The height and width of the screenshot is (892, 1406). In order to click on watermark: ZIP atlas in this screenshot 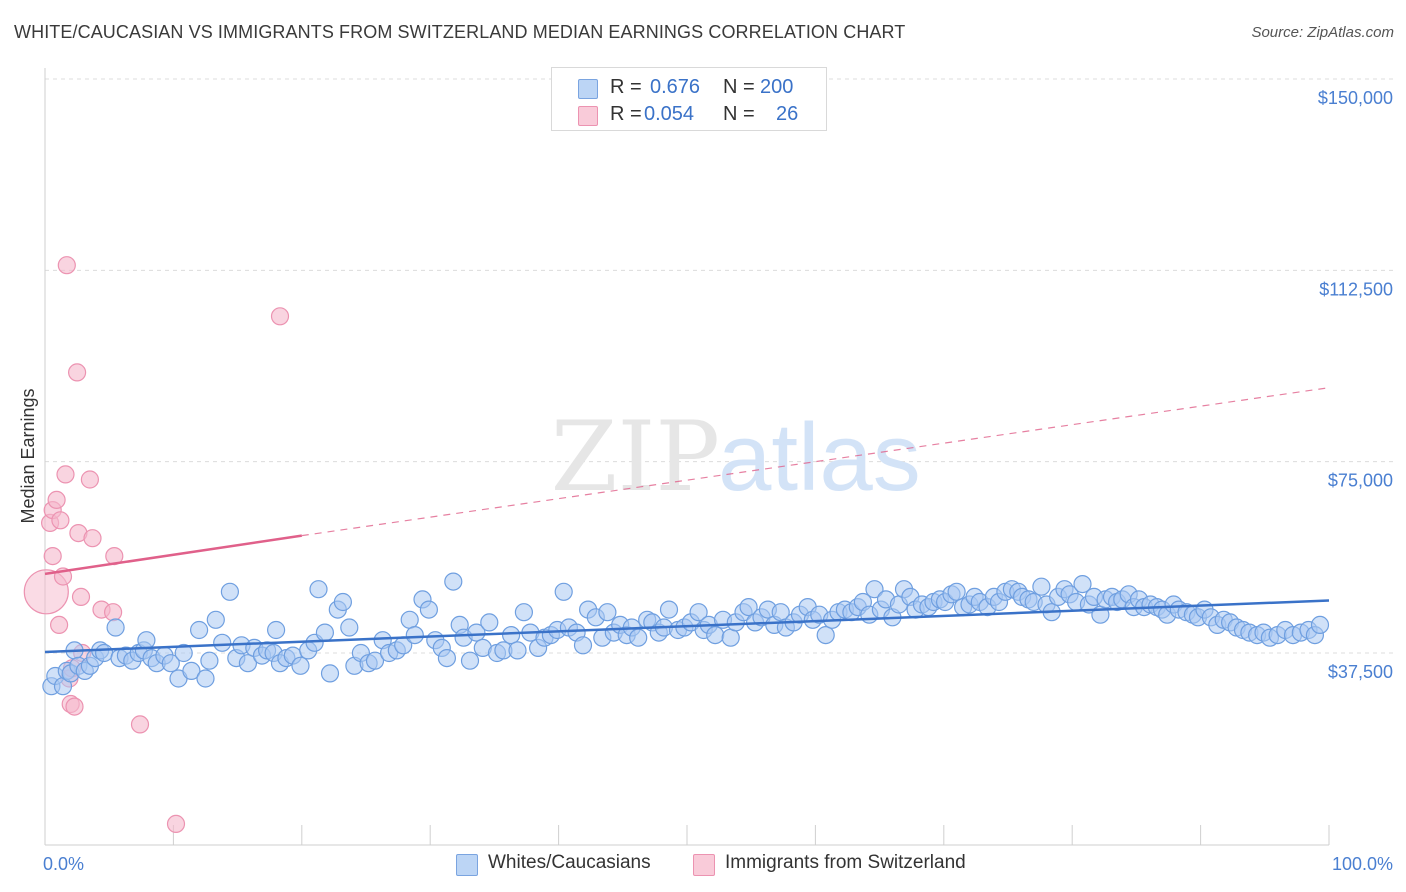, I will do `click(736, 457)`.